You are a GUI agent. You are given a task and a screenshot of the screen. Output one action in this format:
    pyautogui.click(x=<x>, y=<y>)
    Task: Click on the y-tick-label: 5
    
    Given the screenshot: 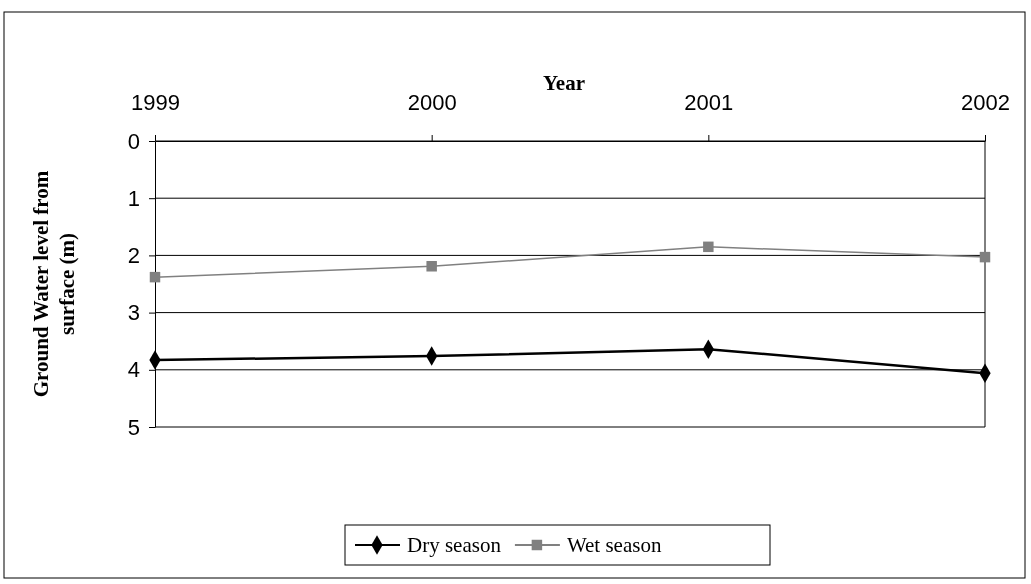 What is the action you would take?
    pyautogui.click(x=133, y=427)
    